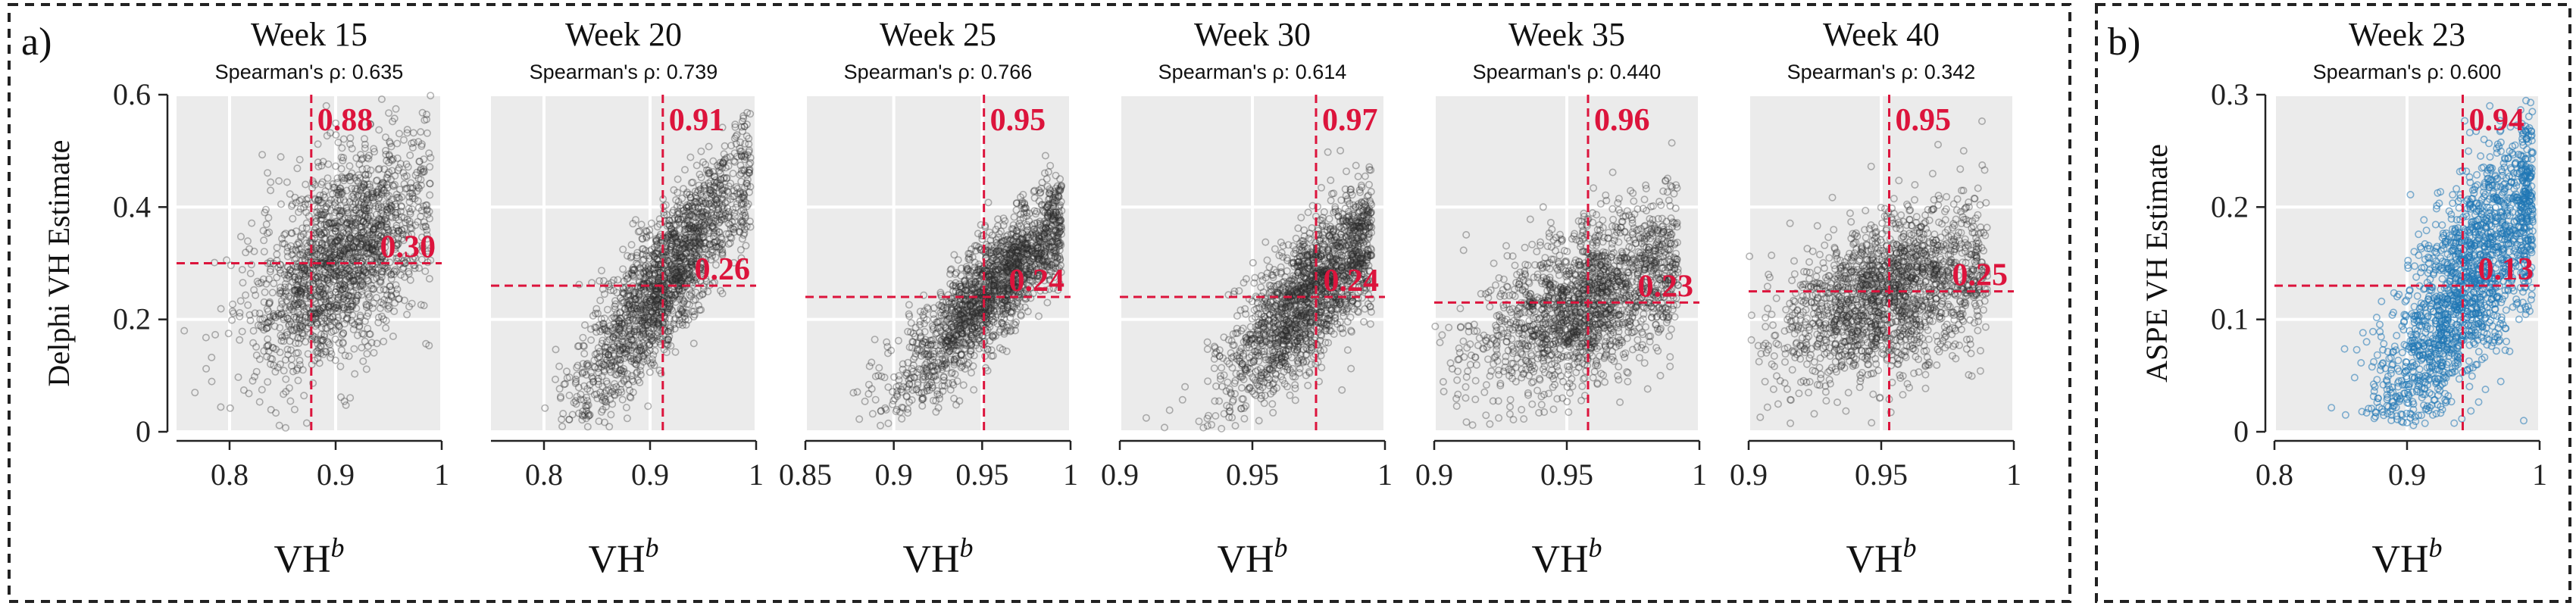 The image size is (2576, 606). Describe the element at coordinates (309, 34) in the screenshot. I see `panel-title: Week 15` at that location.